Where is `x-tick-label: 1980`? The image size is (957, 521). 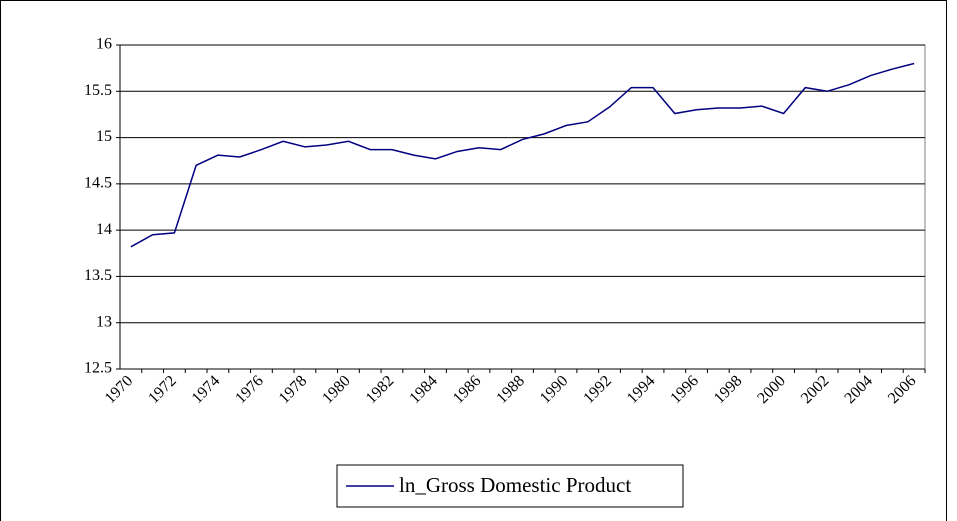
x-tick-label: 1980 is located at coordinates (336, 389).